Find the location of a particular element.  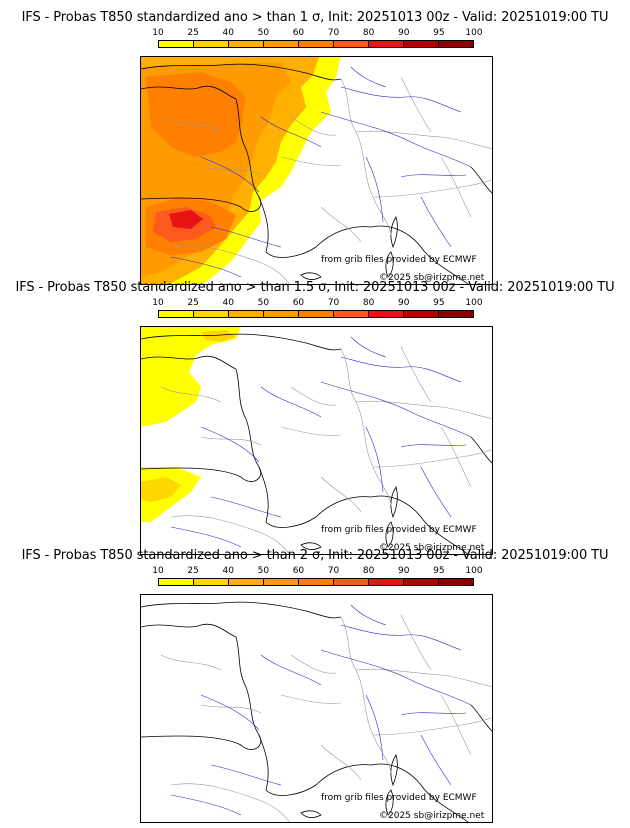

map-canvas is located at coordinates (316, 711).